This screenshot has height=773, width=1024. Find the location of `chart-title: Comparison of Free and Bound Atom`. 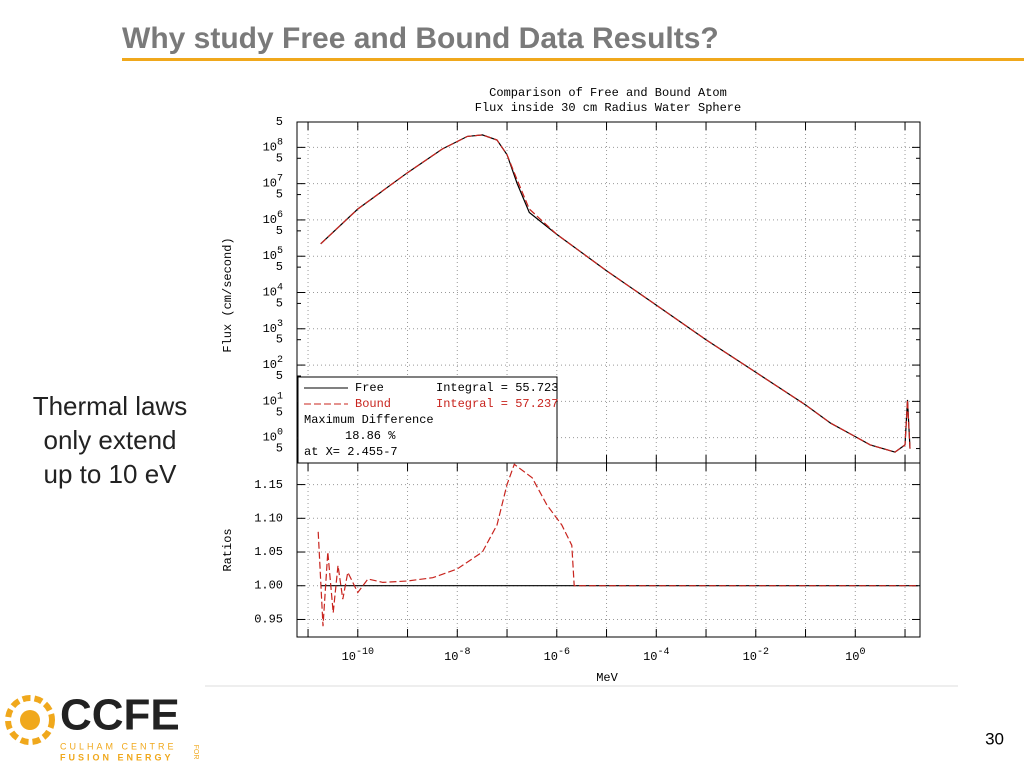

chart-title: Comparison of Free and Bound Atom is located at coordinates (608, 93).